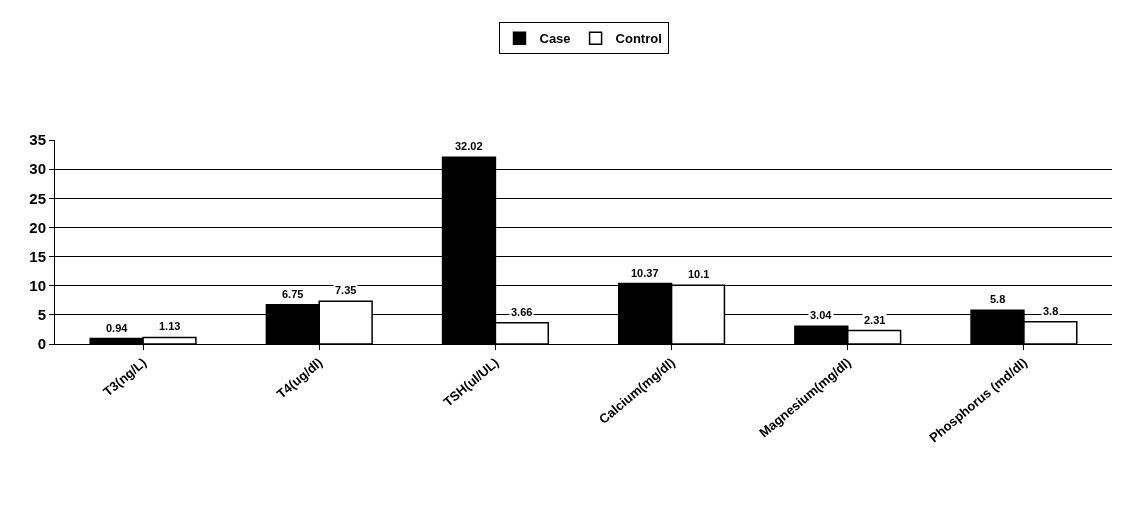  I want to click on y-tick-label: 25, so click(37, 198).